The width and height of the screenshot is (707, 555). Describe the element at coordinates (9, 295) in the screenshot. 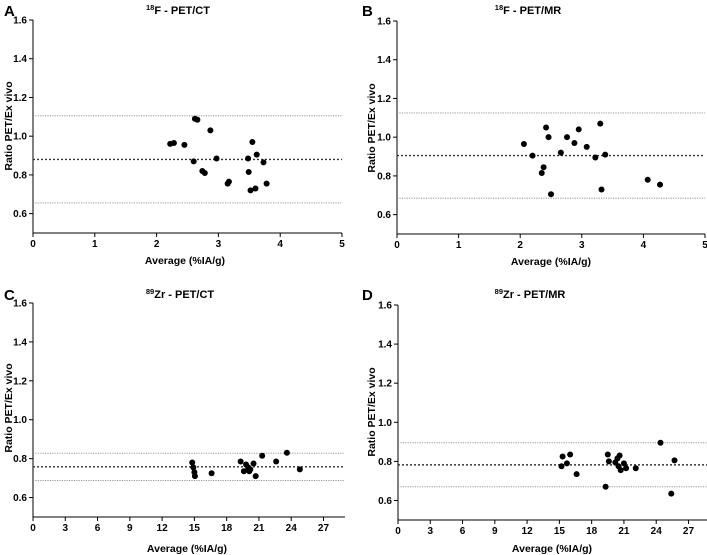

I see `panel-letter: C` at that location.